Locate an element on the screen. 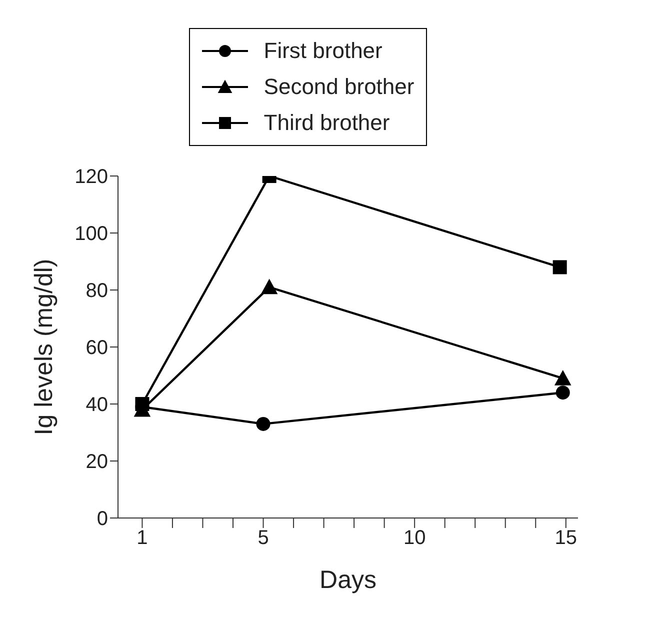  x-axis-title: Days is located at coordinates (348, 580).